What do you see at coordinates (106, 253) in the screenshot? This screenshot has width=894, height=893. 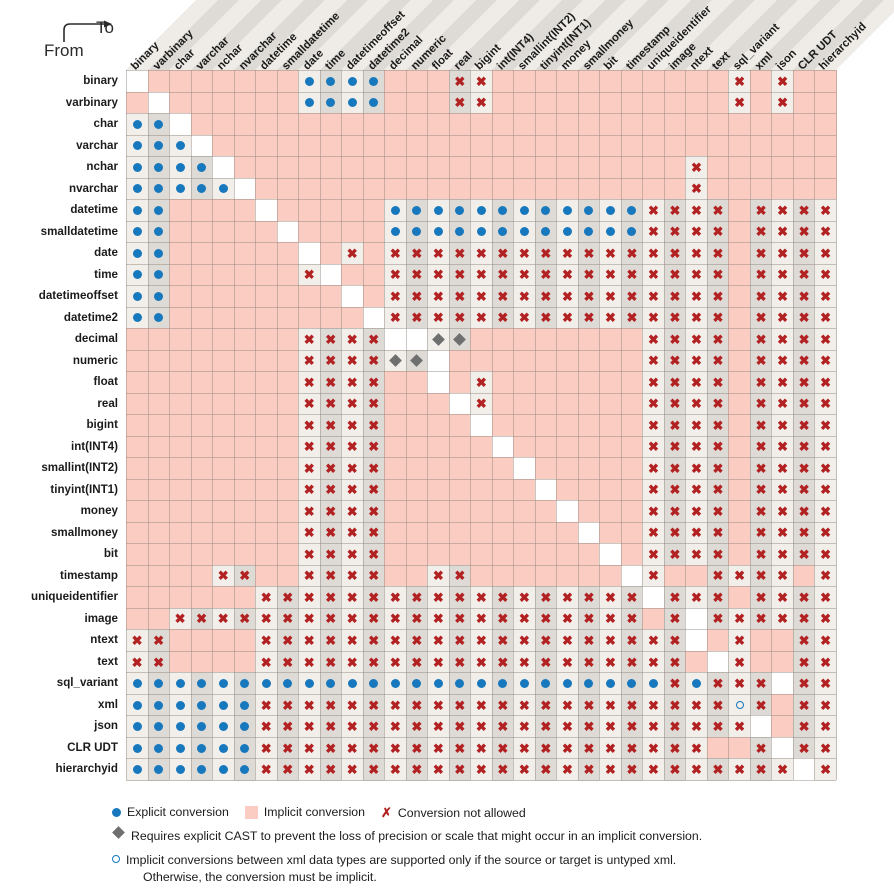 I see `row-header-date: date` at bounding box center [106, 253].